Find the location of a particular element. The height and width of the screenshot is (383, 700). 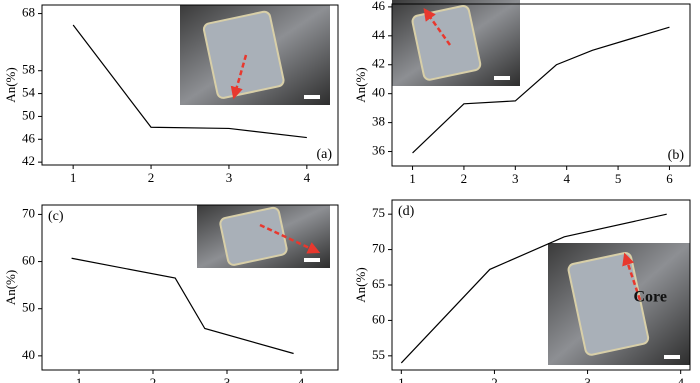

y-tick-label: 68 is located at coordinates (28, 12).